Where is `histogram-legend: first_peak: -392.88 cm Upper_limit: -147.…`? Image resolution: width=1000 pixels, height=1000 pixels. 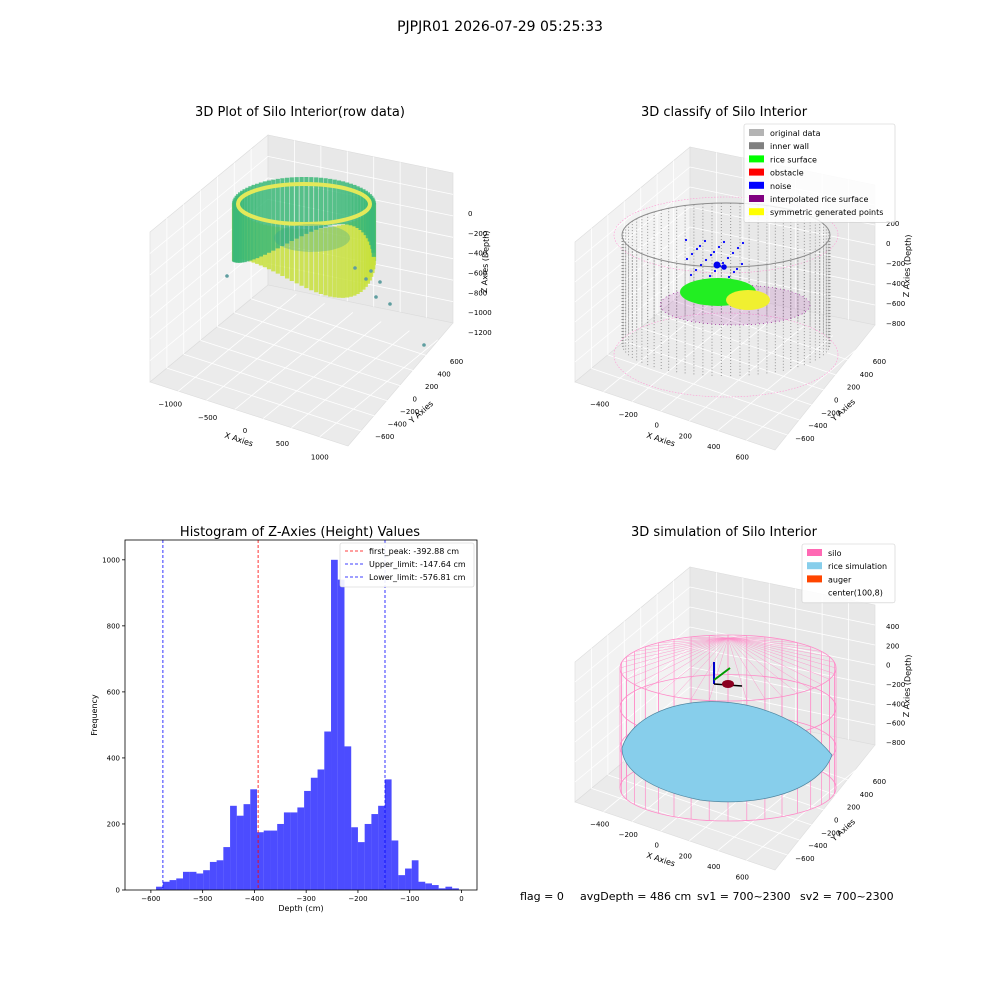
histogram-legend: first_peak: -392.88 cm Upper_limit: -147.… is located at coordinates (407, 565).